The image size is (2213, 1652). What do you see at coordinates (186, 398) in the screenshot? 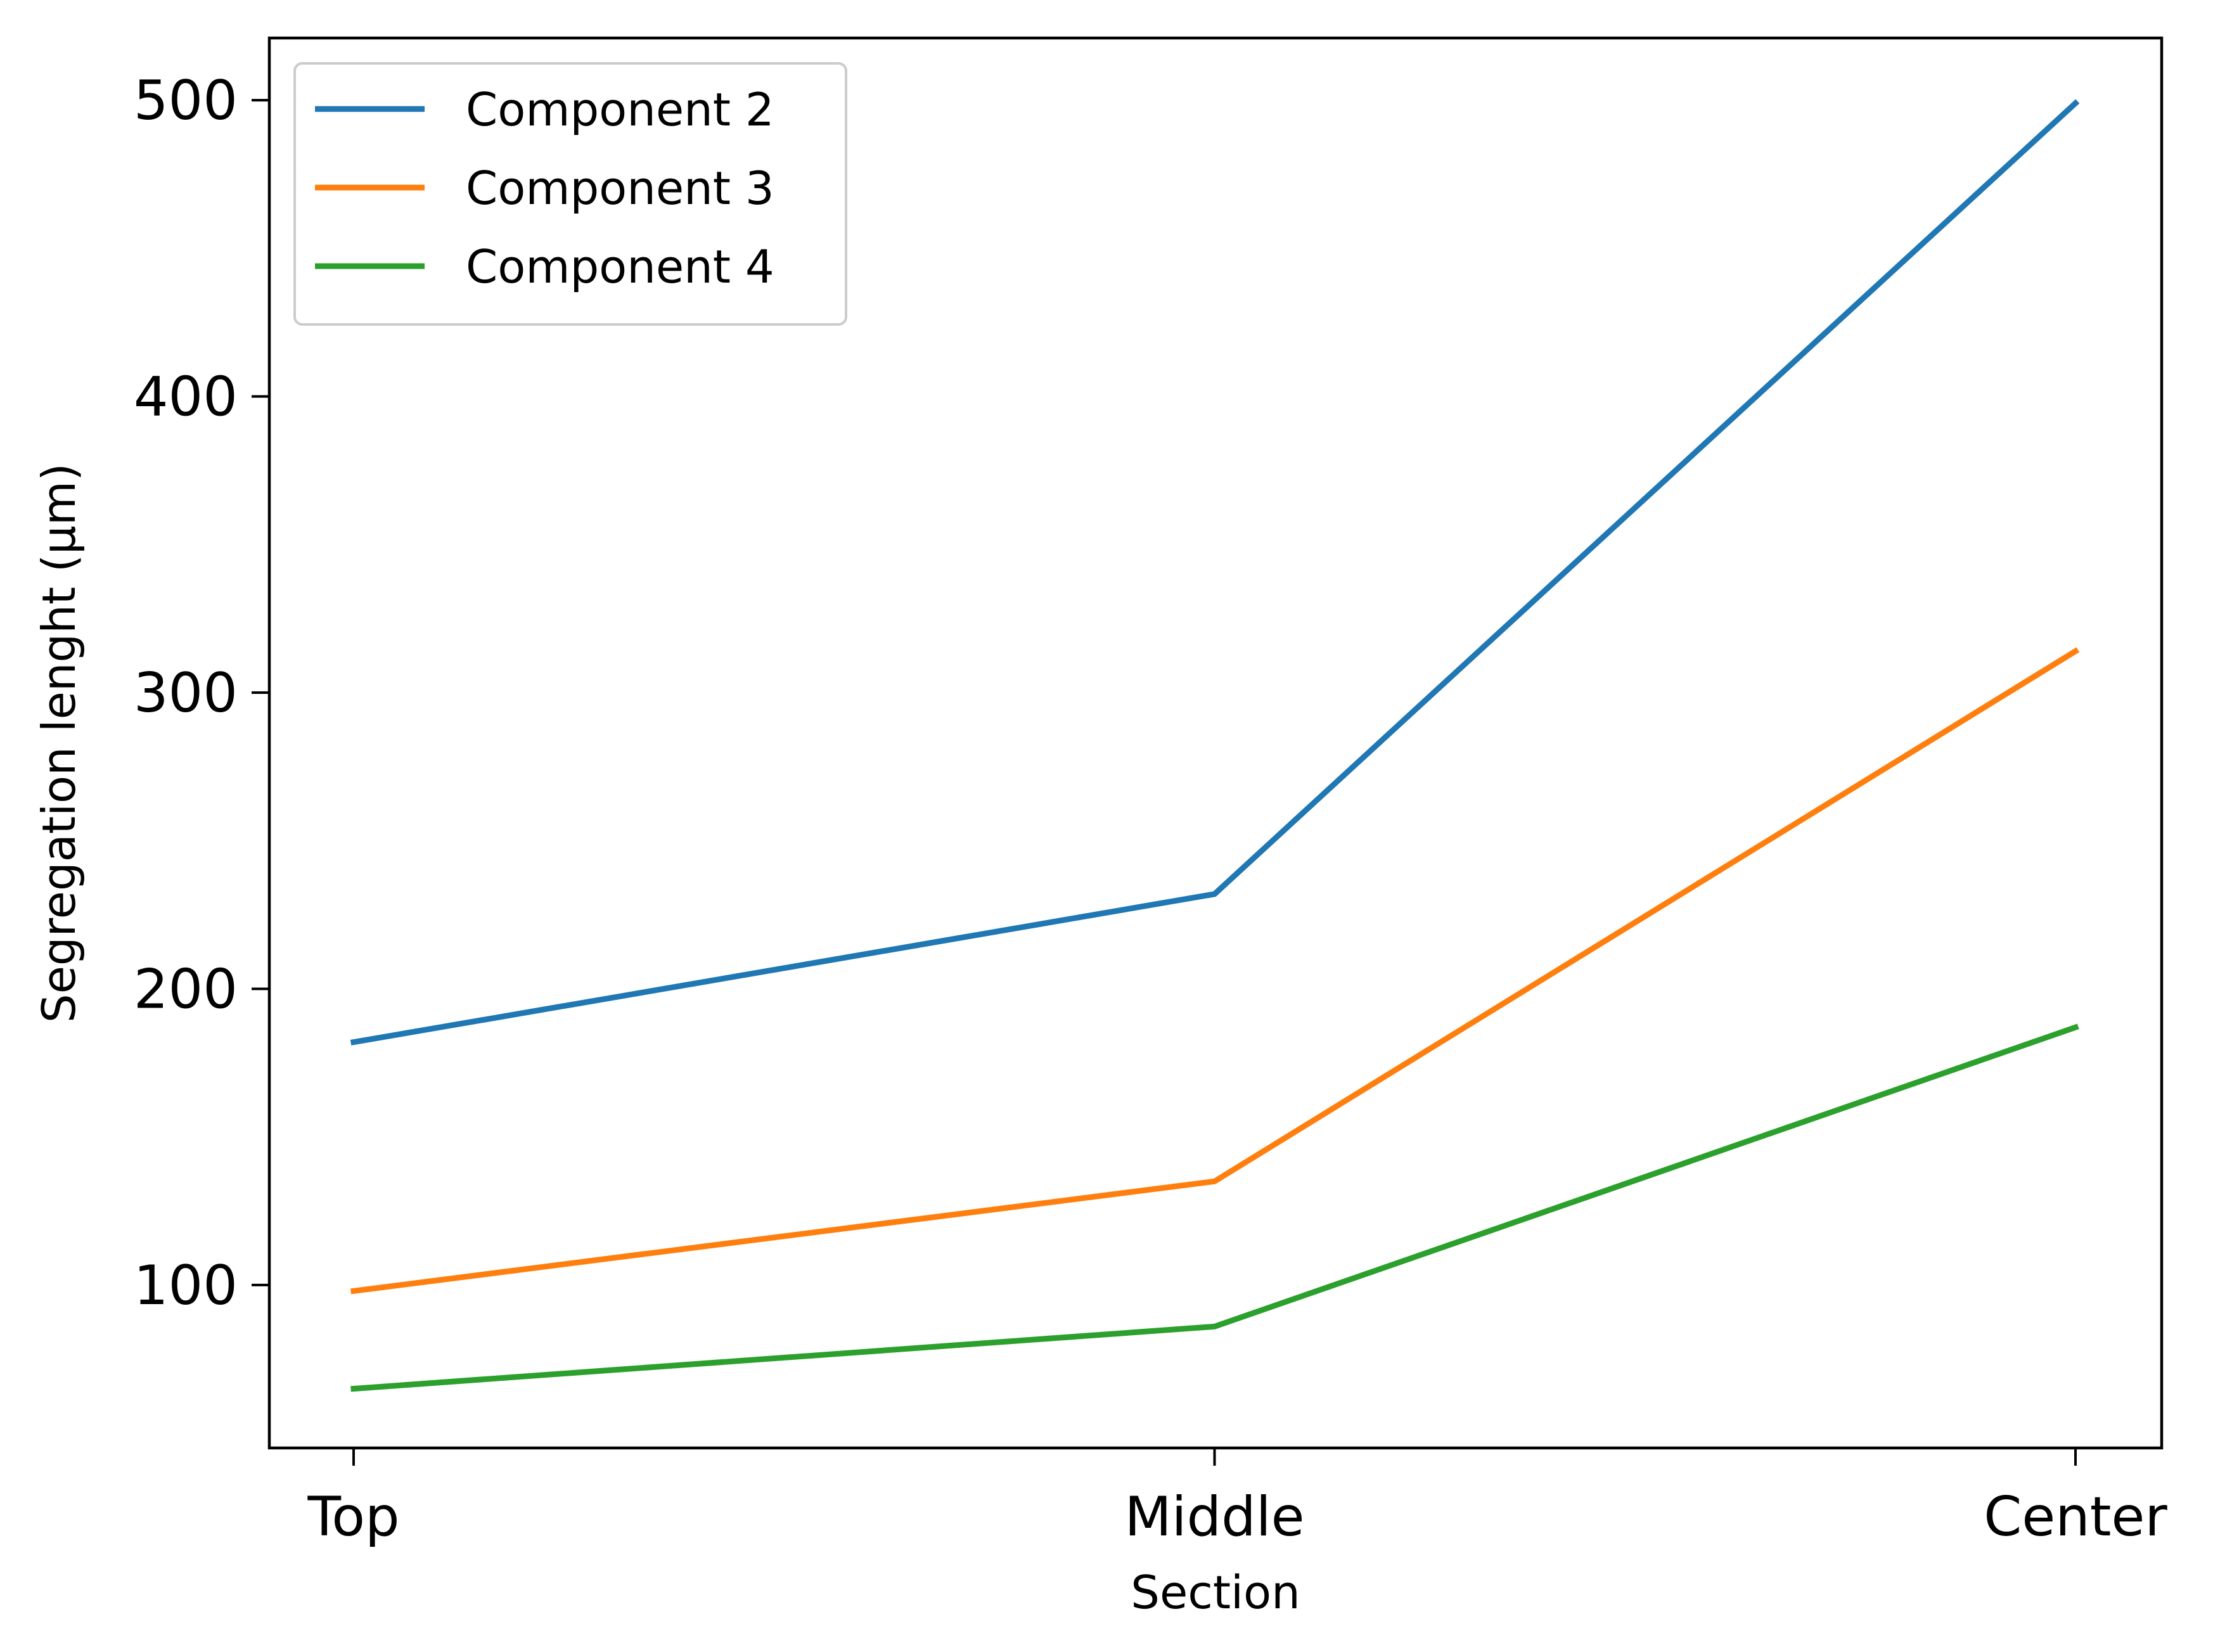
I see `y-tick-label: 400` at bounding box center [186, 398].